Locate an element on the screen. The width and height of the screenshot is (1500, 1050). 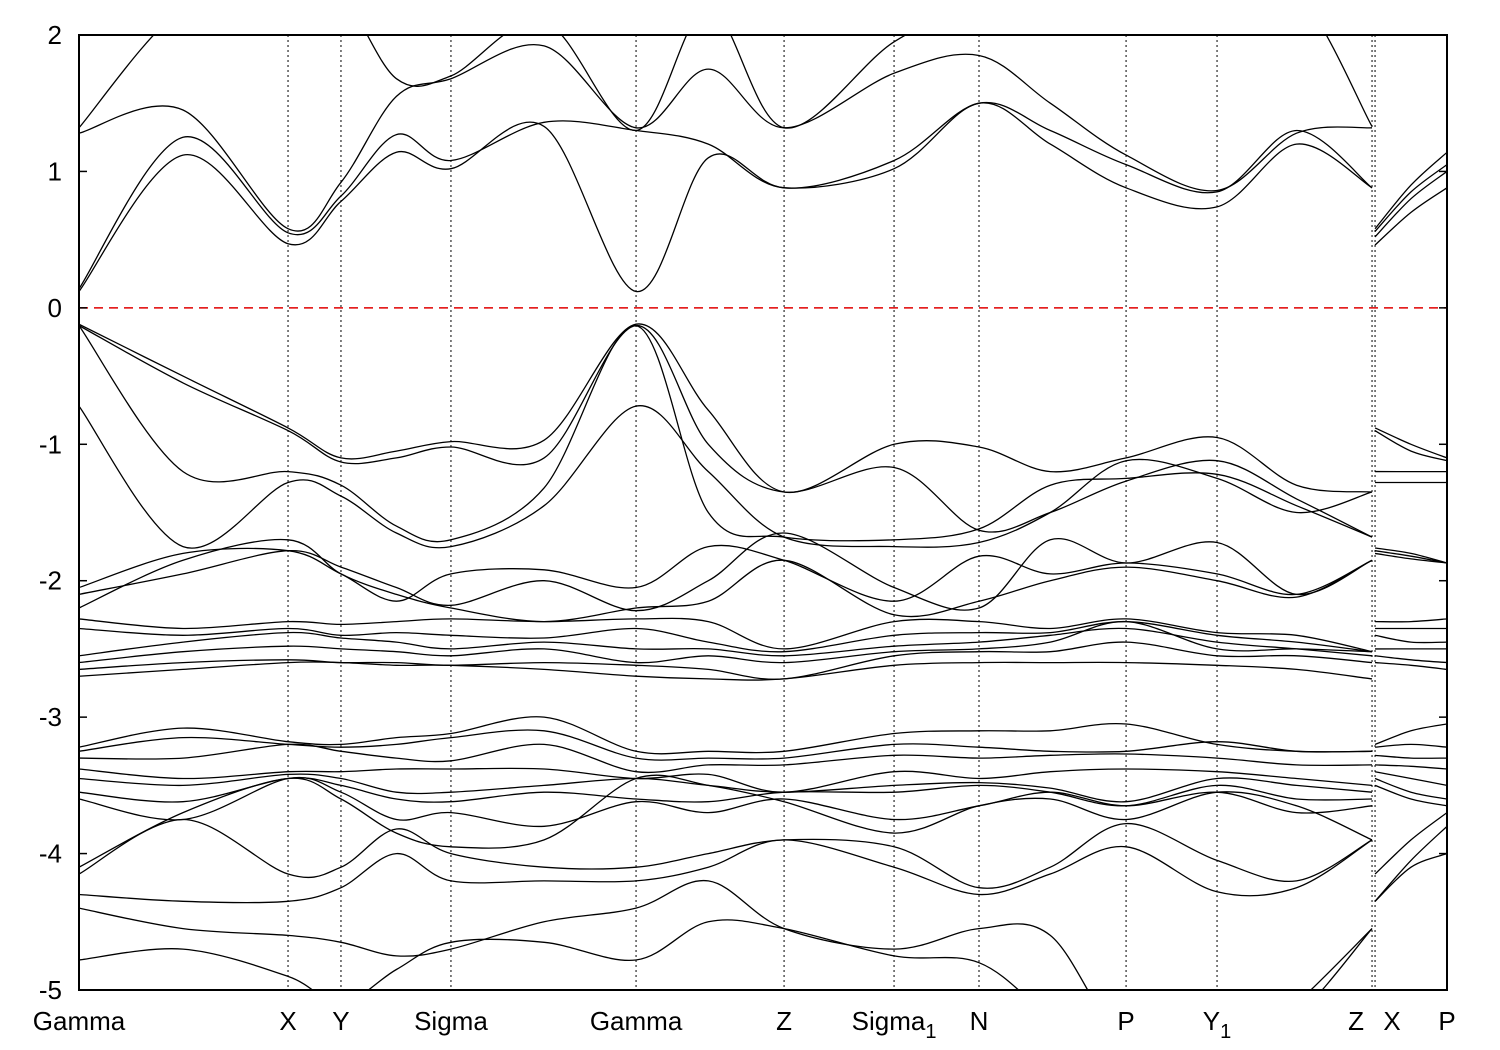
y-tick-label: 1 is located at coordinates (55, 171).